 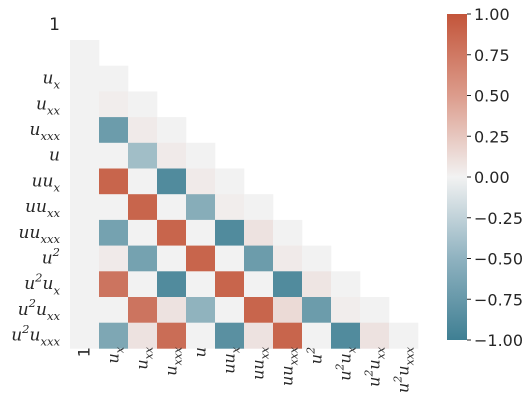 I want to click on colorbar-tick-label: −0.50, so click(x=498, y=259).